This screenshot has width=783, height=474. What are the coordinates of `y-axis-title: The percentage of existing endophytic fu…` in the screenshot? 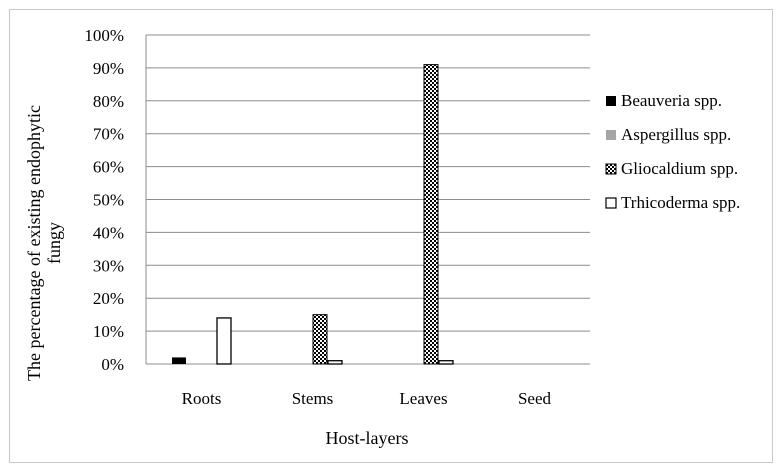 It's located at (44, 243).